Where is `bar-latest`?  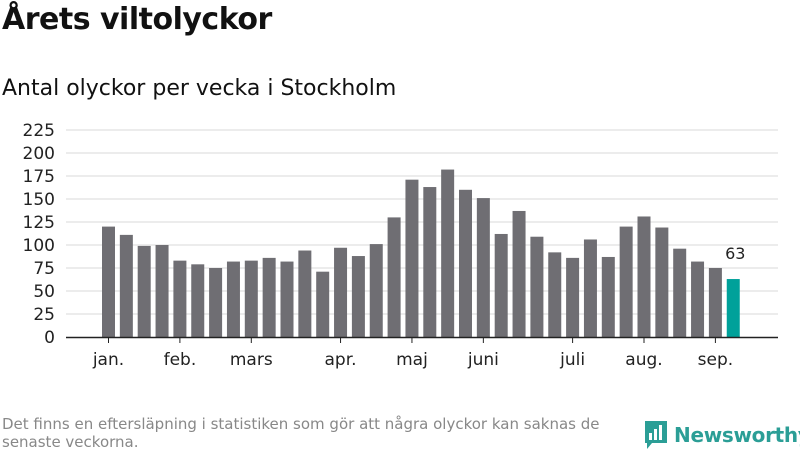 bar-latest is located at coordinates (733, 308).